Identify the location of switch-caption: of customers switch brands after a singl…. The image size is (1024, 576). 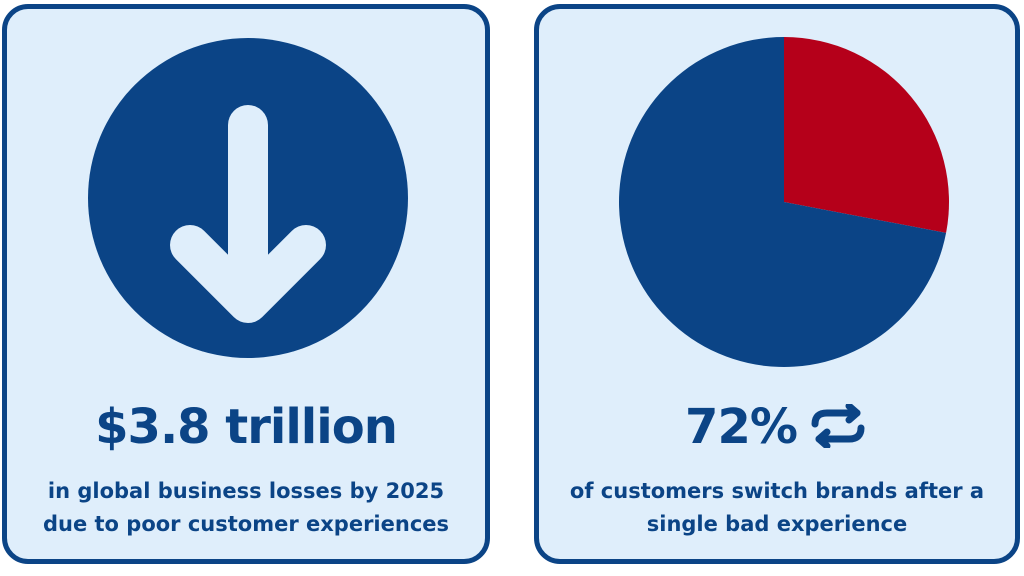
(777, 508).